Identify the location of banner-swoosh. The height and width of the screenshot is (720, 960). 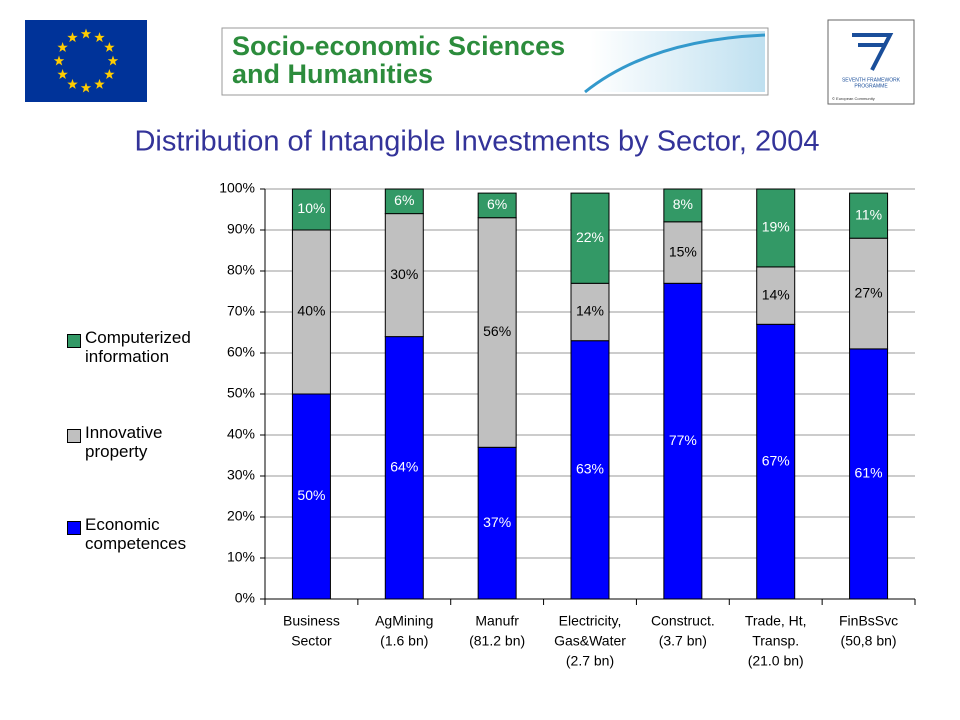
(677, 61).